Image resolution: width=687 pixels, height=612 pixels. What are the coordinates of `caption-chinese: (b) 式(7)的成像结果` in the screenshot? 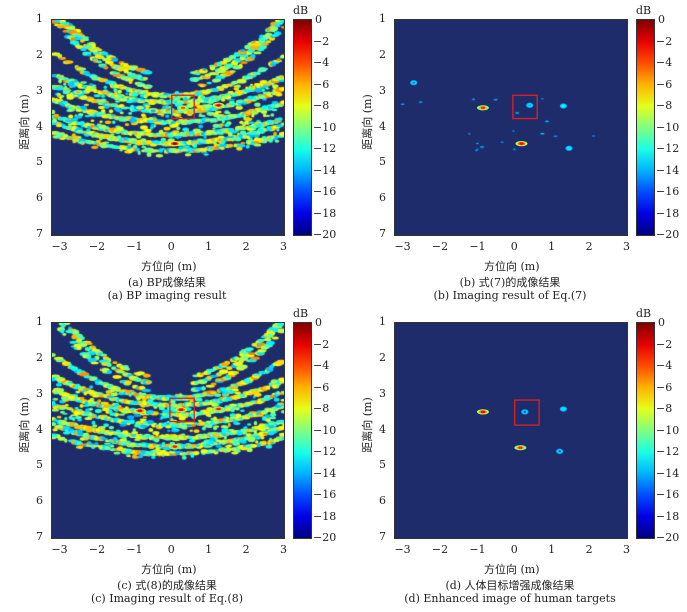 It's located at (510, 282).